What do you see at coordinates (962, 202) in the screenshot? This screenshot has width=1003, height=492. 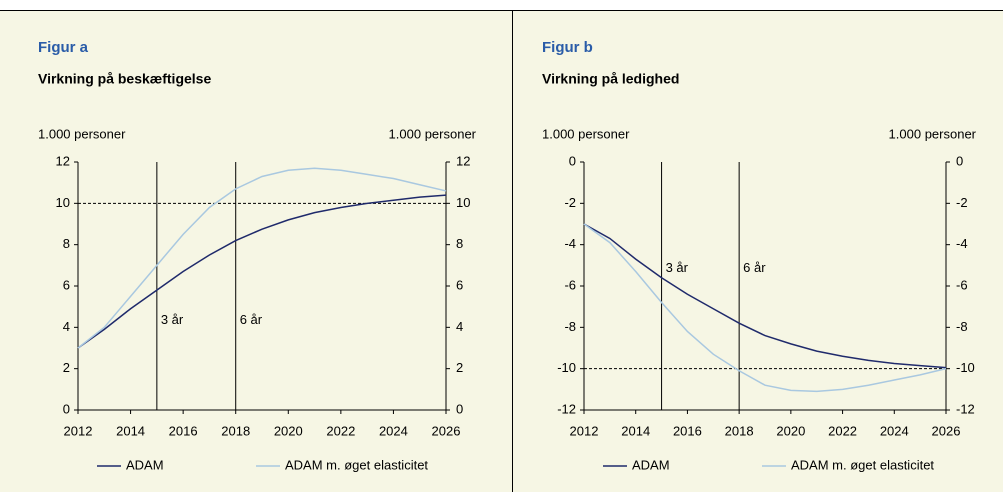 I see `y2-tick-label: -2` at bounding box center [962, 202].